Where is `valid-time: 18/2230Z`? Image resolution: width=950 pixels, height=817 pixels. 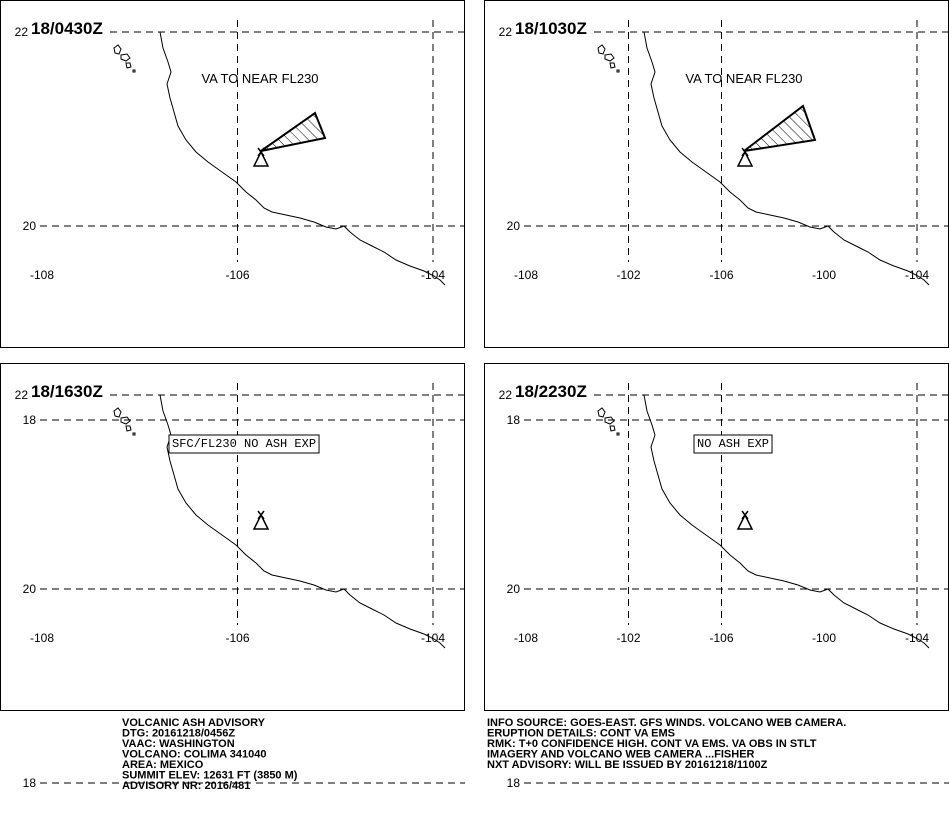
valid-time: 18/2230Z is located at coordinates (551, 391).